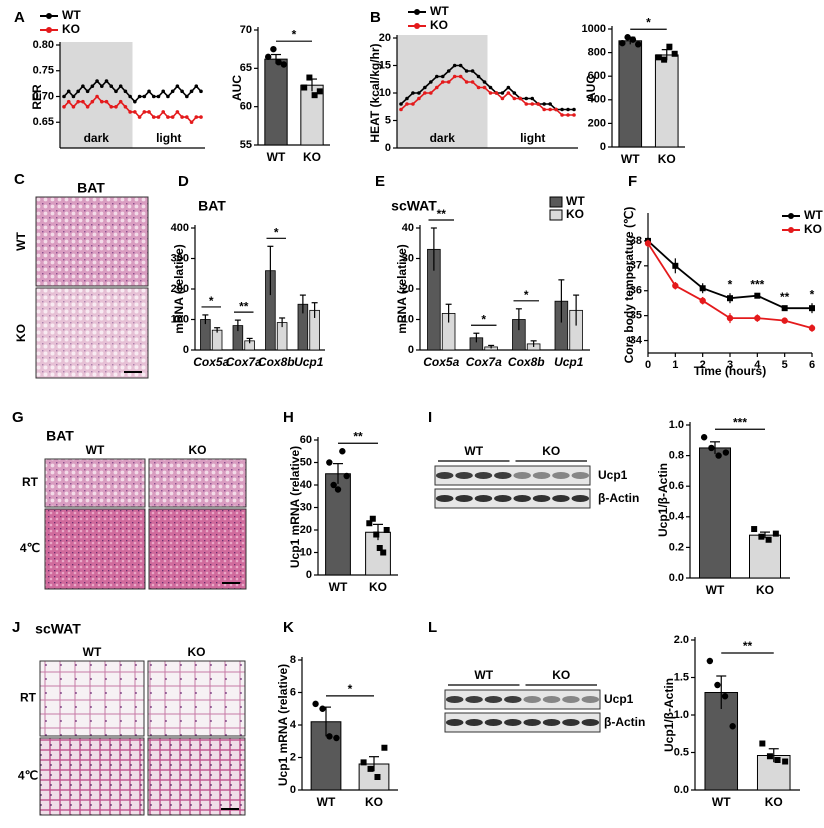 The width and height of the screenshot is (824, 828). What do you see at coordinates (28, 776) in the screenshot?
I see `row-label: 4℃` at bounding box center [28, 776].